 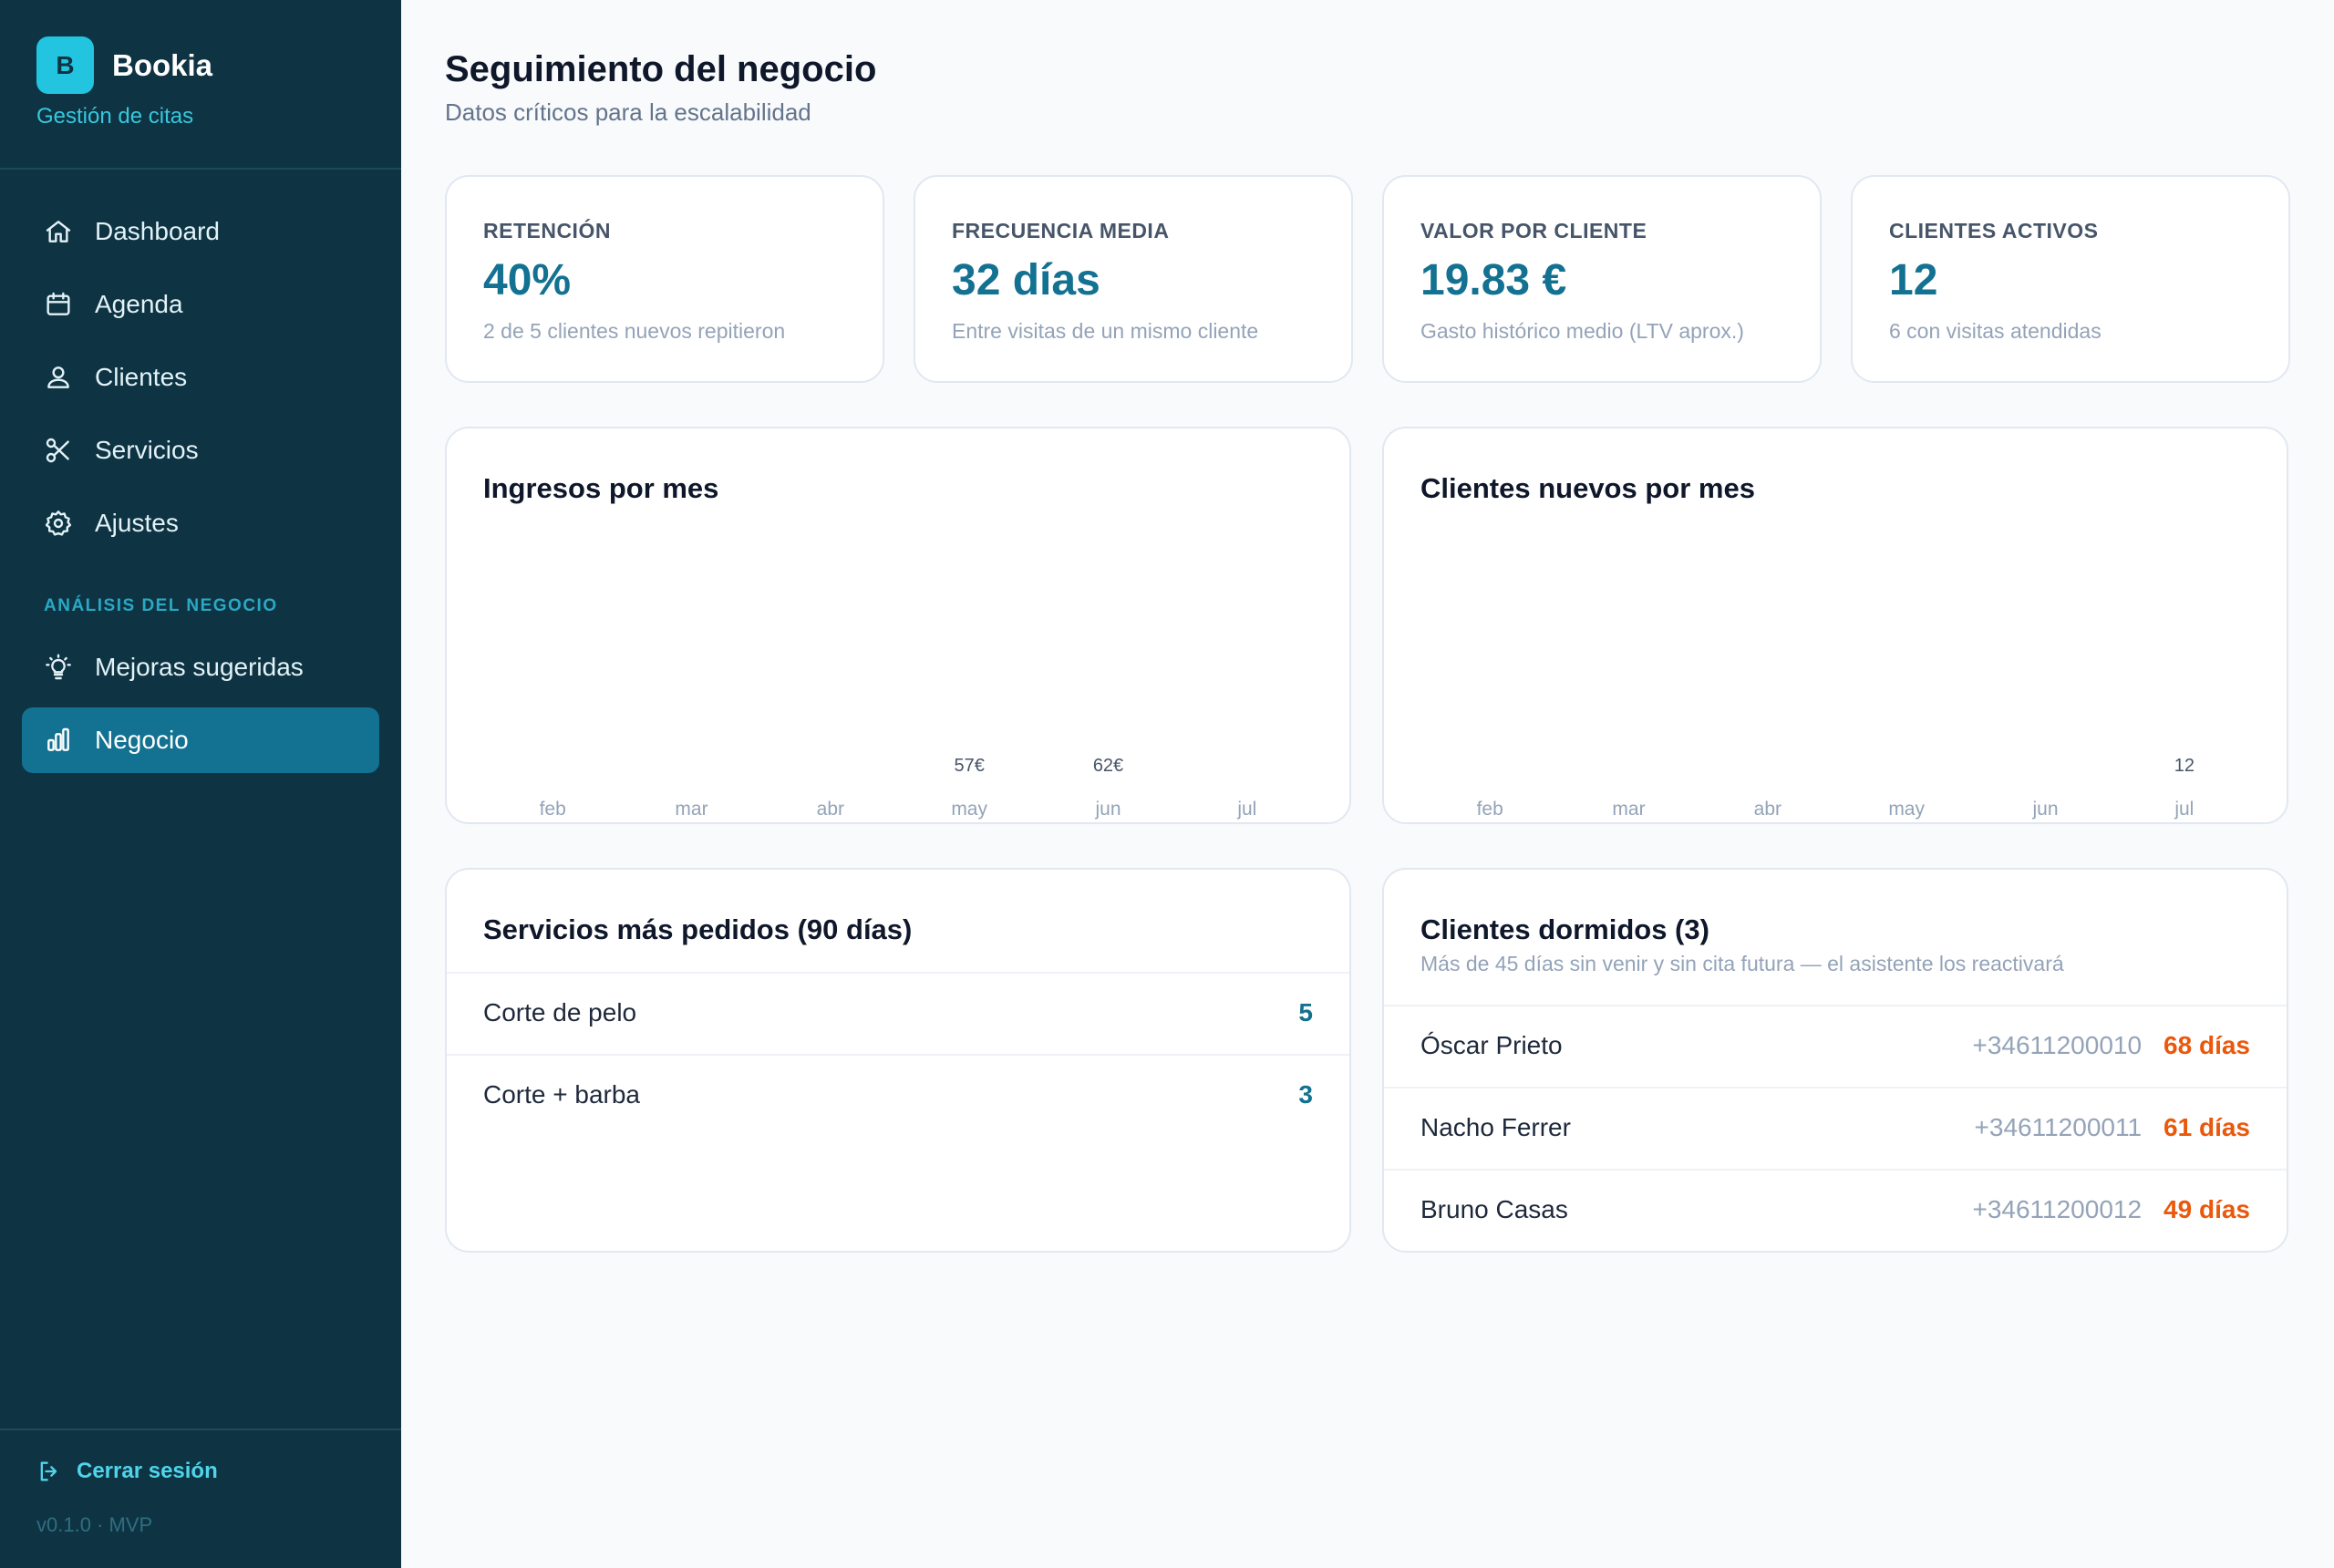 What do you see at coordinates (65, 65) in the screenshot?
I see `brand-logo: B` at bounding box center [65, 65].